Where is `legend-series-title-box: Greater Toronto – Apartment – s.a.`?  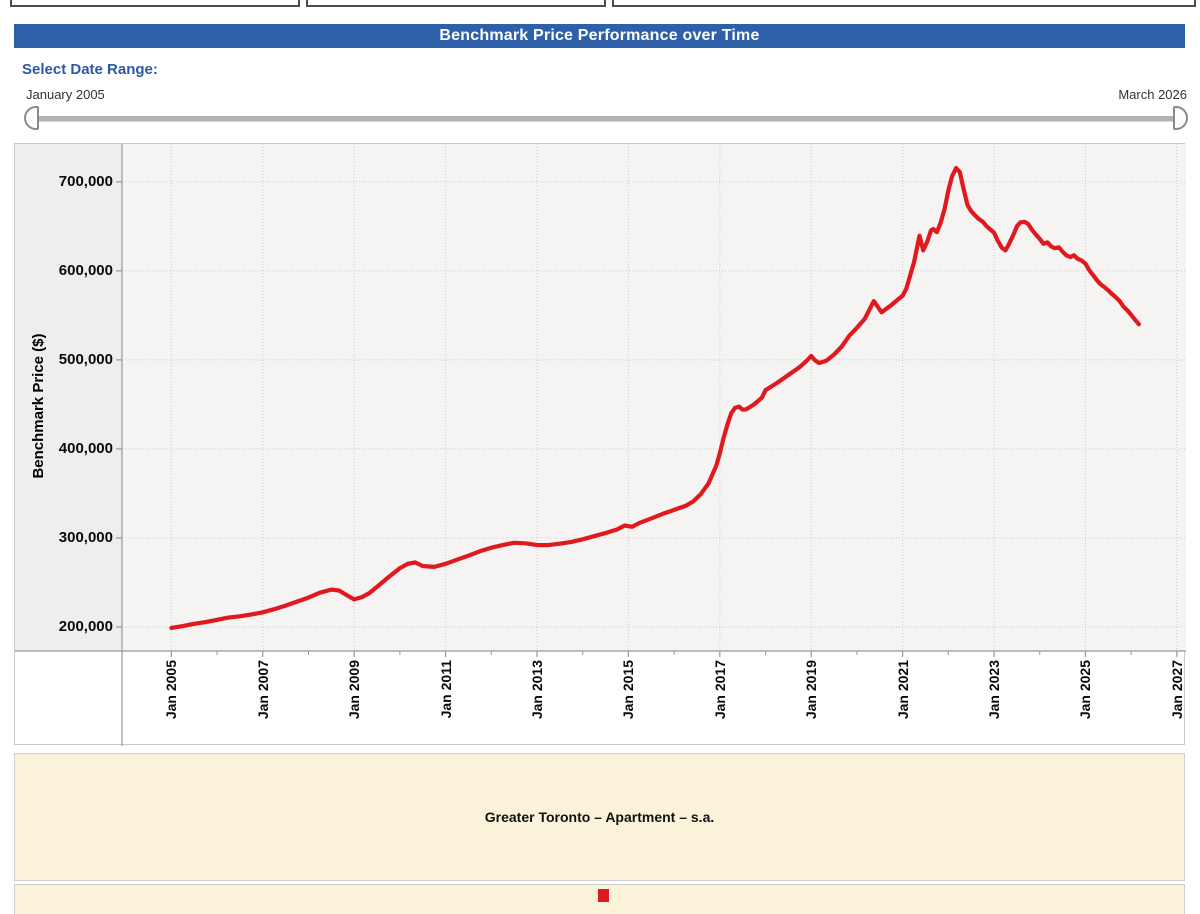 legend-series-title-box: Greater Toronto – Apartment – s.a. is located at coordinates (599, 817).